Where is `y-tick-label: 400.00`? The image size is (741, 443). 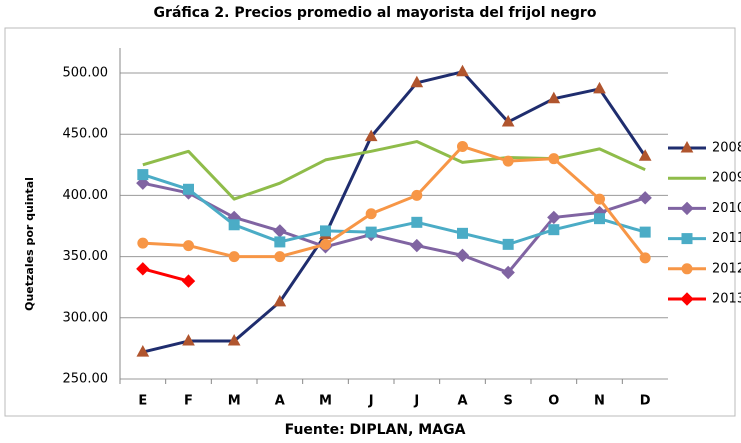
y-tick-label: 400.00 is located at coordinates (86, 195).